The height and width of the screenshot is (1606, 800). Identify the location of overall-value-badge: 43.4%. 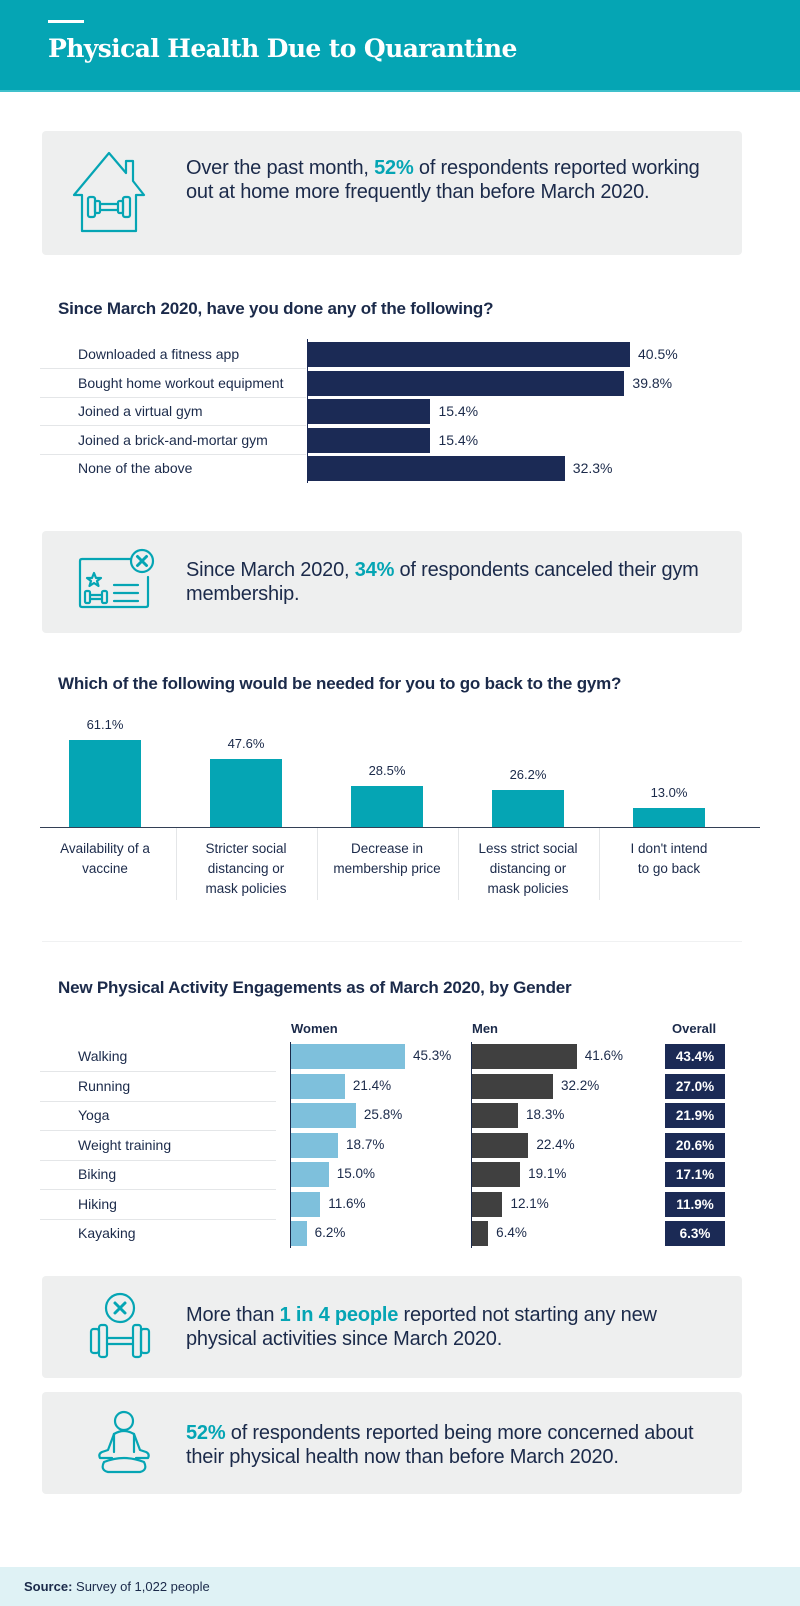
(695, 1056).